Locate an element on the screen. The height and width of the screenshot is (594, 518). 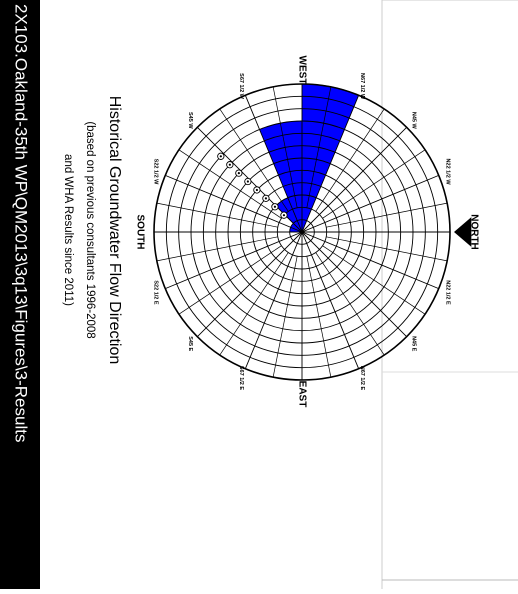
bearing-label: S22 1/2 E is located at coordinates (156, 292).